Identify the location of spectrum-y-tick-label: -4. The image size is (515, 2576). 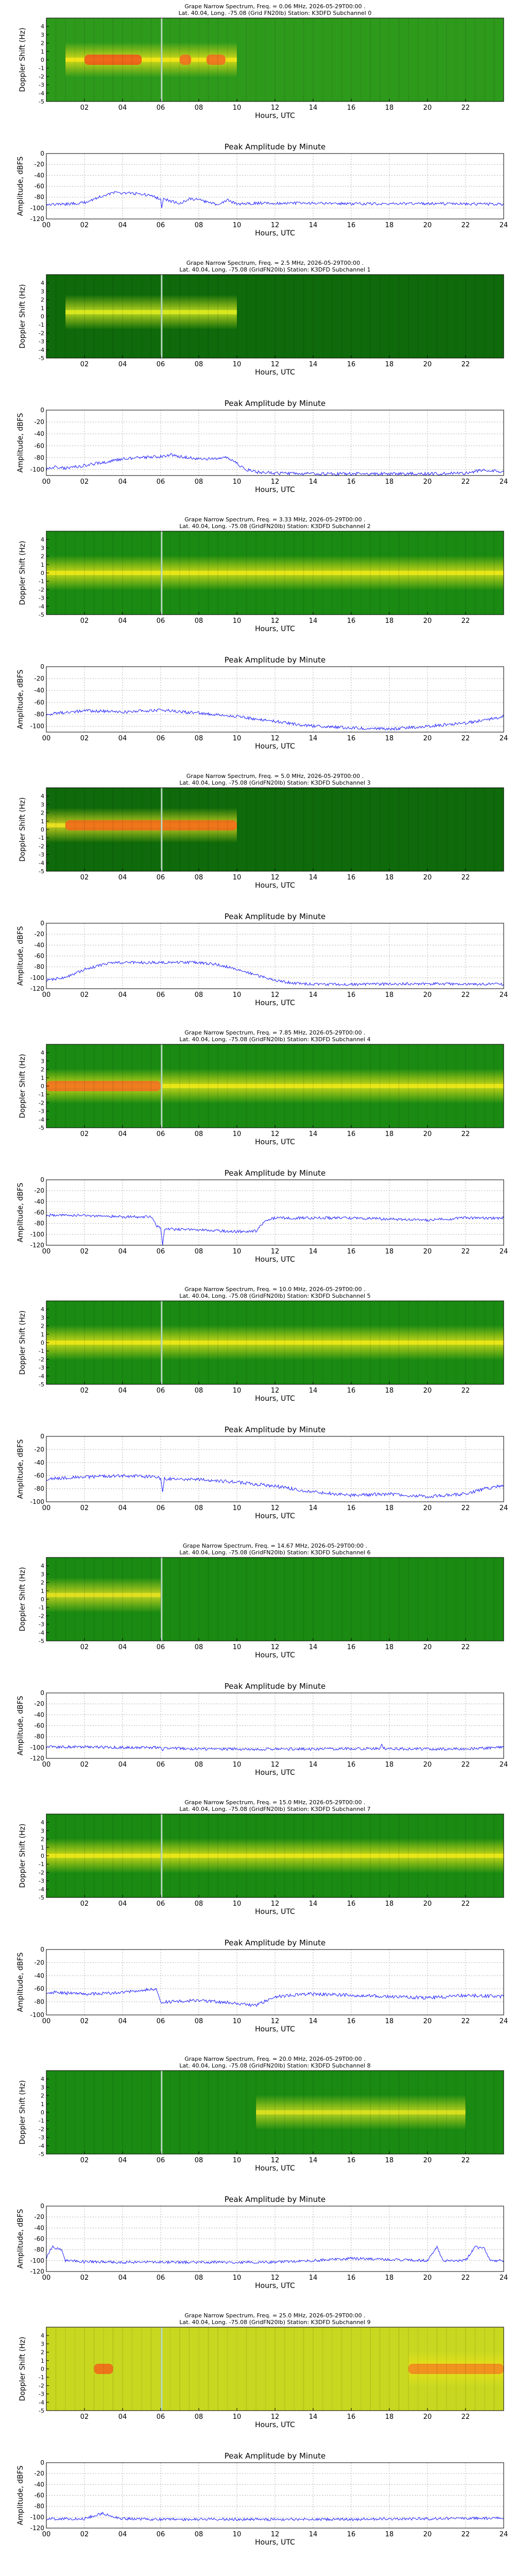
(41, 1889).